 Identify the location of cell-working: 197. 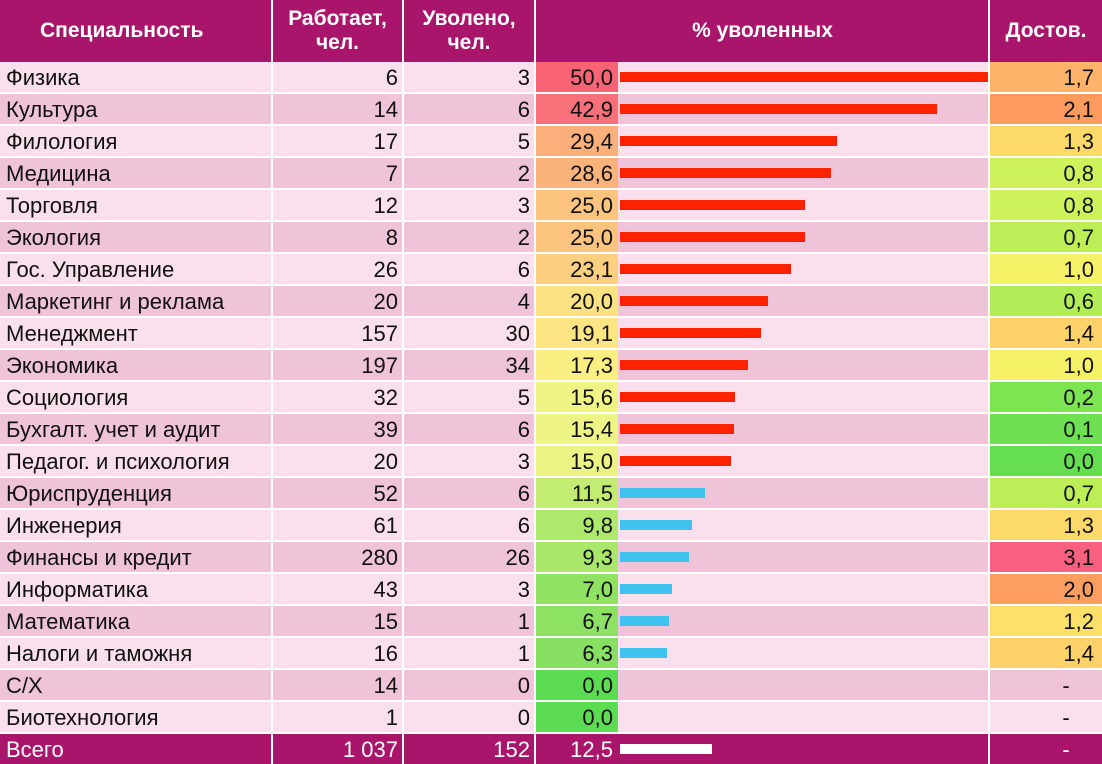
(379, 365).